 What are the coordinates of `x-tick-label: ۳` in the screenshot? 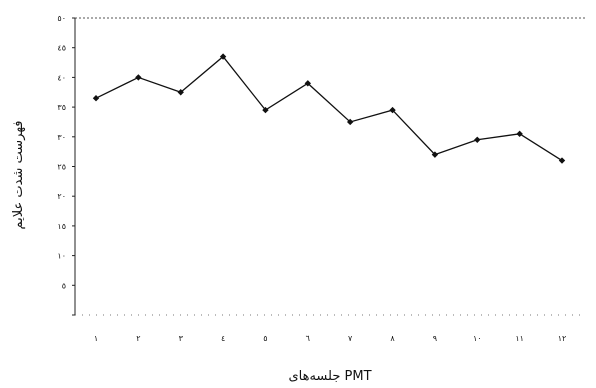 It's located at (181, 338).